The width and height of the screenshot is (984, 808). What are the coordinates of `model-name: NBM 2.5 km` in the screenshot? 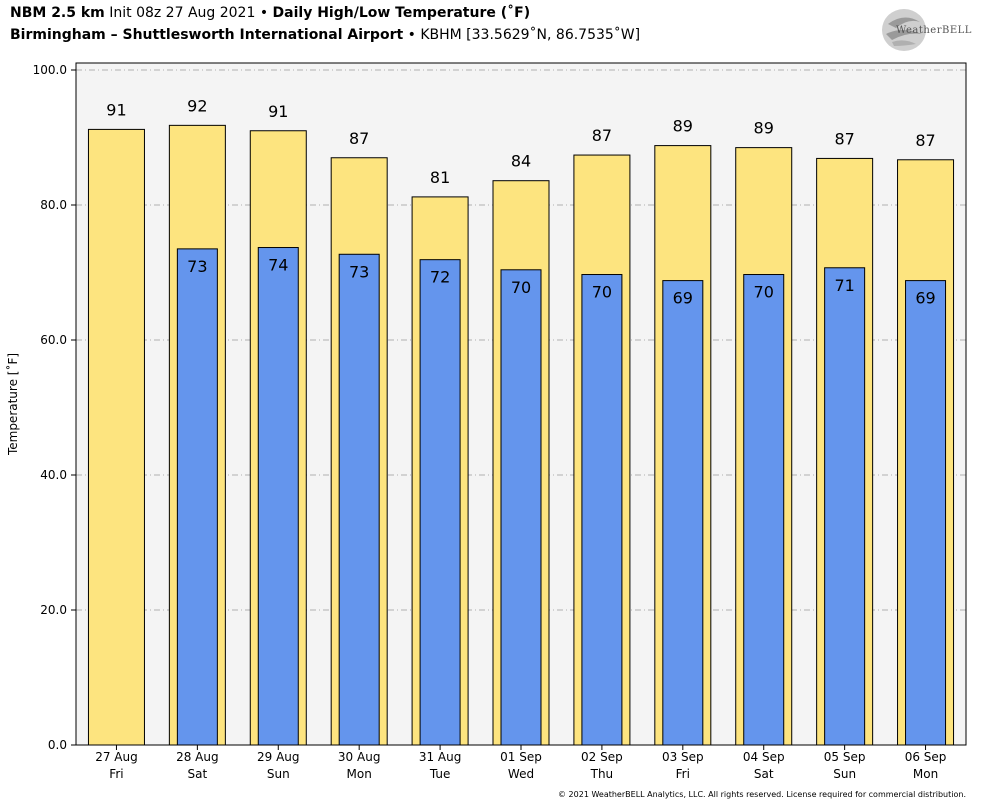 It's located at (57, 13).